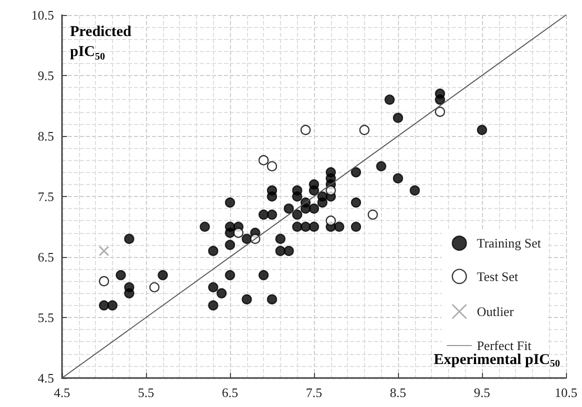  Describe the element at coordinates (230, 392) in the screenshot. I see `x-tick-label: 6.5` at that location.